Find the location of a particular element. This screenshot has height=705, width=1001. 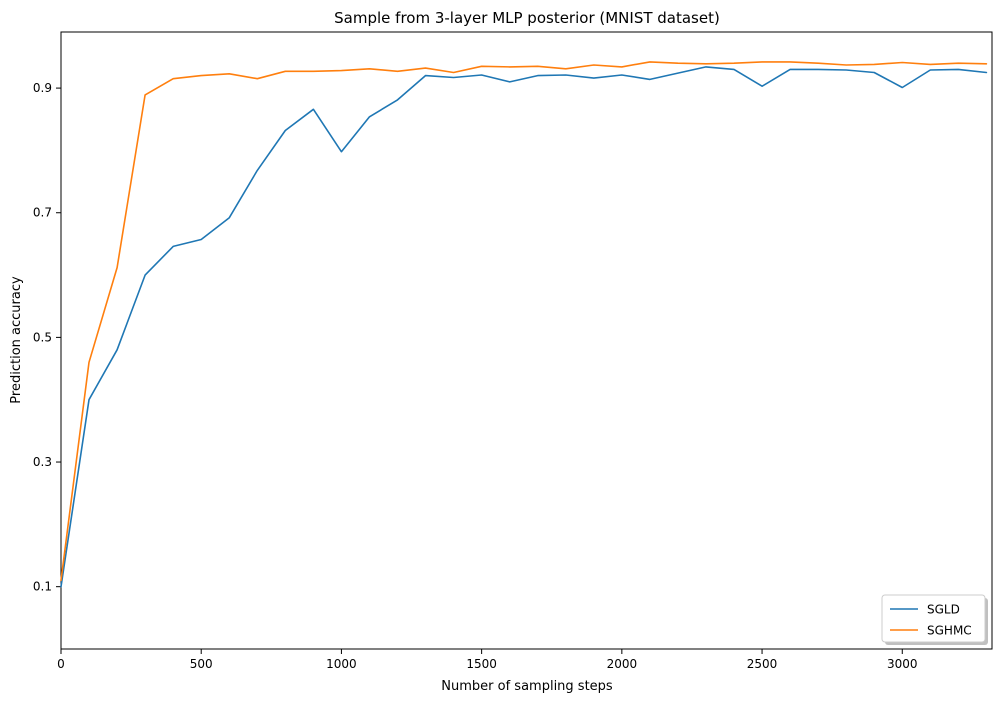

legend-label-sghmc: SGHMC is located at coordinates (949, 631).